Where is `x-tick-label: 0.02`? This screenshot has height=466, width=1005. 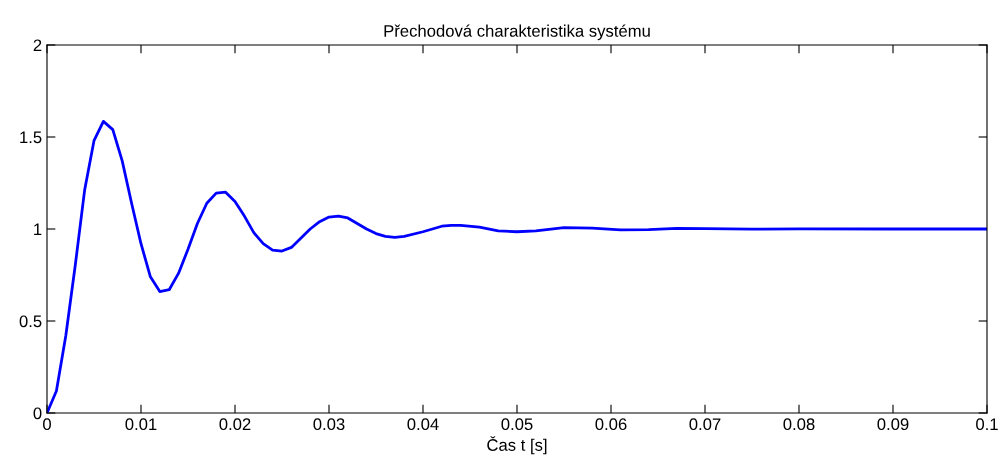
x-tick-label: 0.02 is located at coordinates (235, 424).